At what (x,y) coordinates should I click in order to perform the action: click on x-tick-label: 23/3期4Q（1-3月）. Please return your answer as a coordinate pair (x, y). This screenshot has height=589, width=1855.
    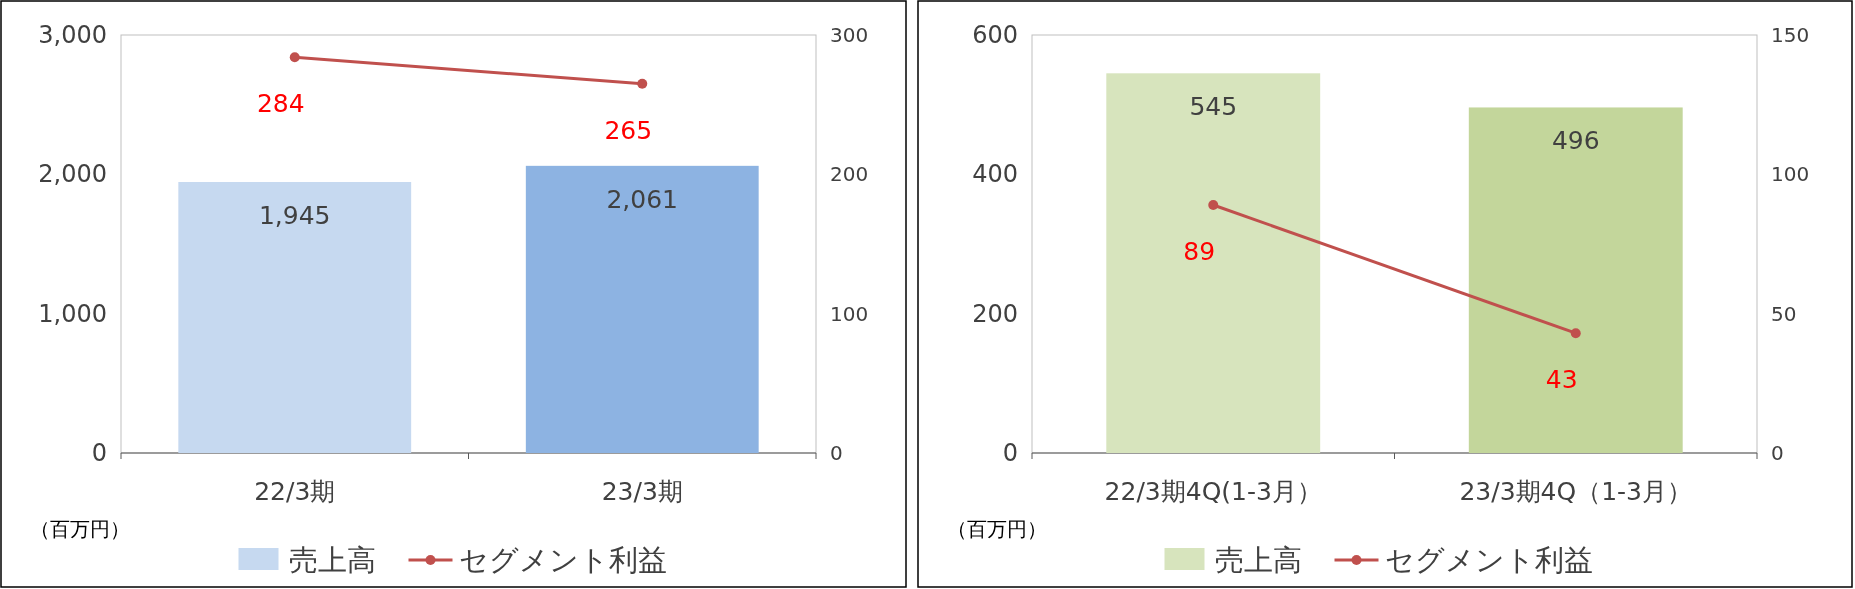
    Looking at the image, I should click on (1576, 491).